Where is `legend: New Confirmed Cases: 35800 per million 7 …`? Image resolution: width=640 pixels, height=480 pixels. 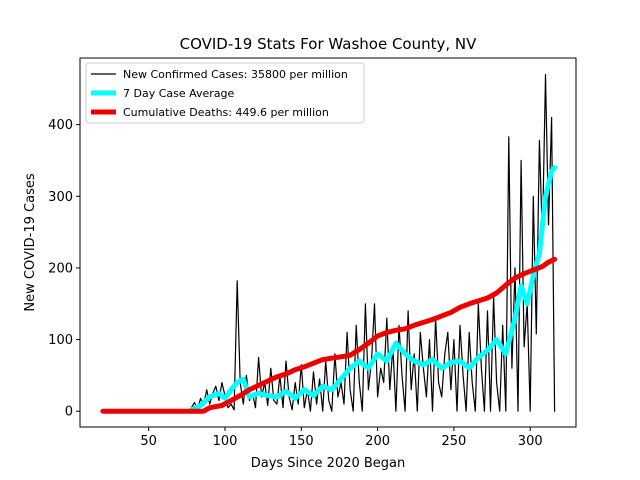
legend: New Confirmed Cases: 35800 per million 7 … is located at coordinates (225, 93).